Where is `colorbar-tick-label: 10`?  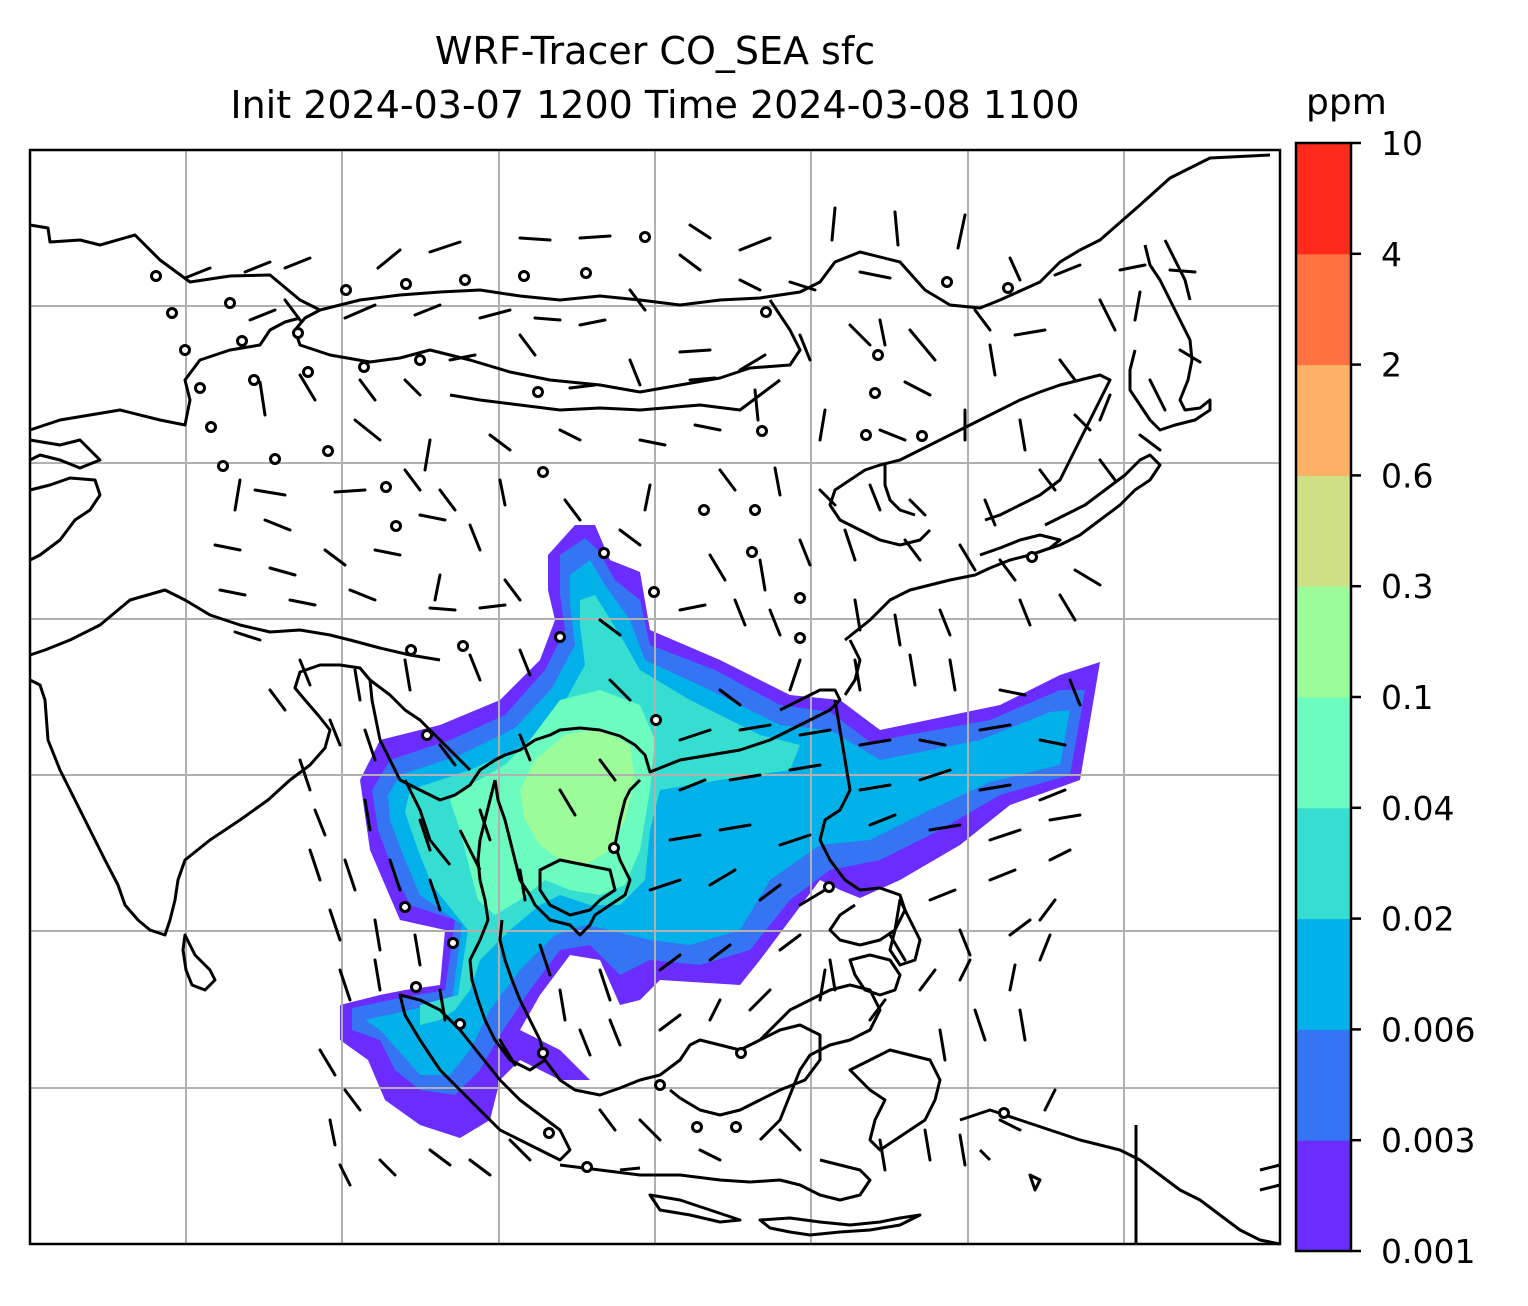 colorbar-tick-label: 10 is located at coordinates (1402, 143).